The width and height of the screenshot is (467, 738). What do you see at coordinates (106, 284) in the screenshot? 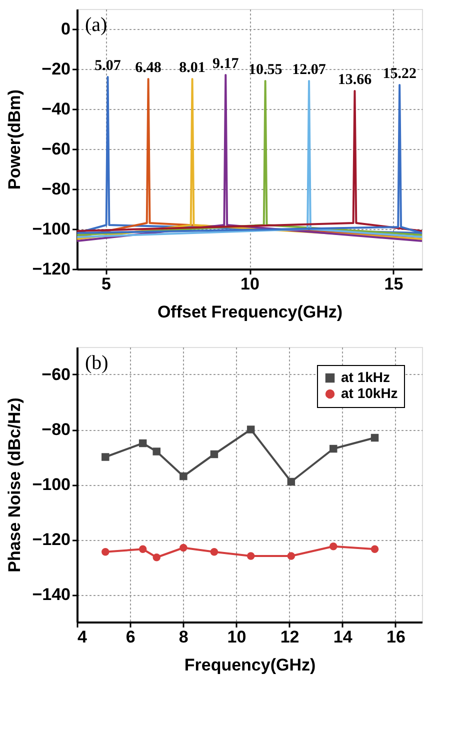
I see `x-tick-label: 5` at bounding box center [106, 284].